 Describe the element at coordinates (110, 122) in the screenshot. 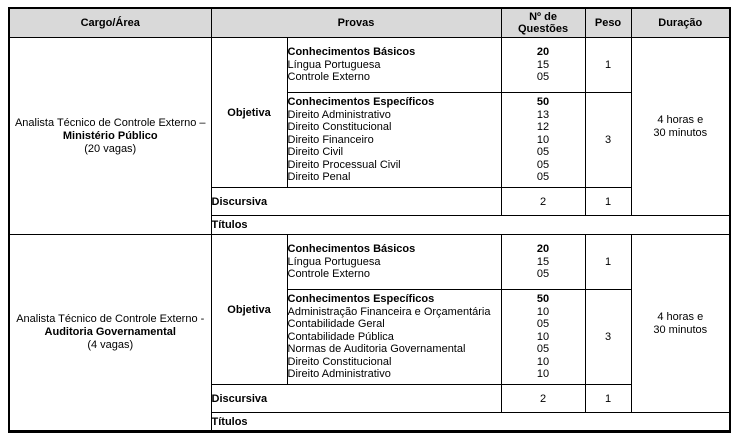

I see `cargo-title: Analista Técnico de Controle Externo –` at that location.